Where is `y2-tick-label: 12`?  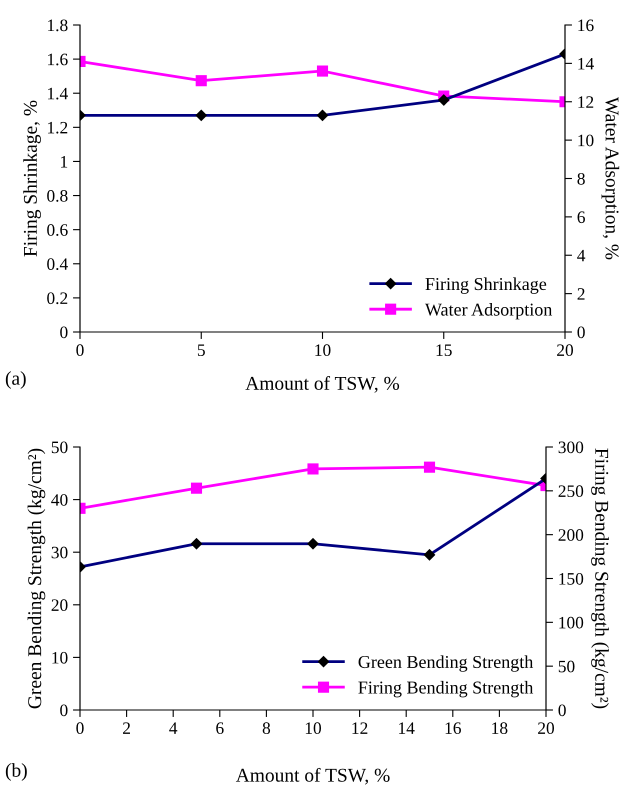 y2-tick-label: 12 is located at coordinates (586, 102).